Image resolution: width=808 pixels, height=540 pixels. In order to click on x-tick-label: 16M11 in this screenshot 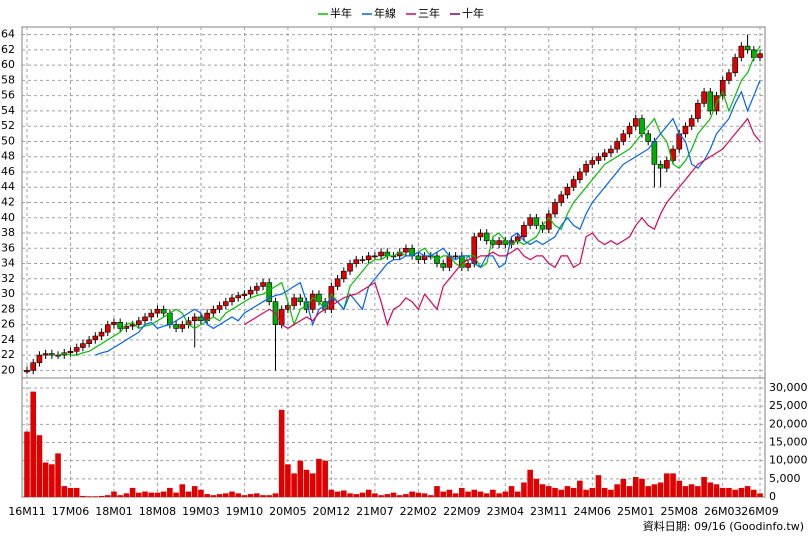, I will do `click(27, 511)`.